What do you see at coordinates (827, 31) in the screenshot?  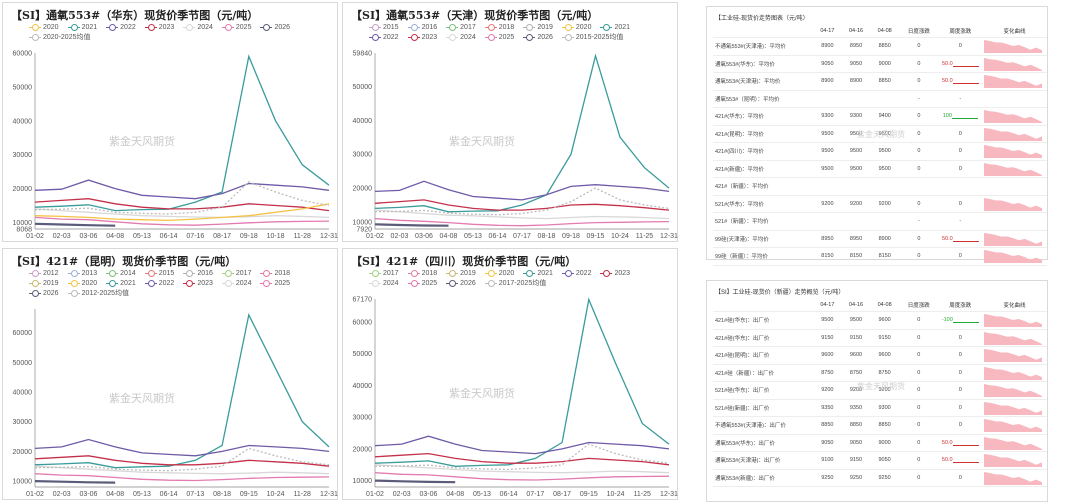 I see `column-header: 04-17` at bounding box center [827, 31].